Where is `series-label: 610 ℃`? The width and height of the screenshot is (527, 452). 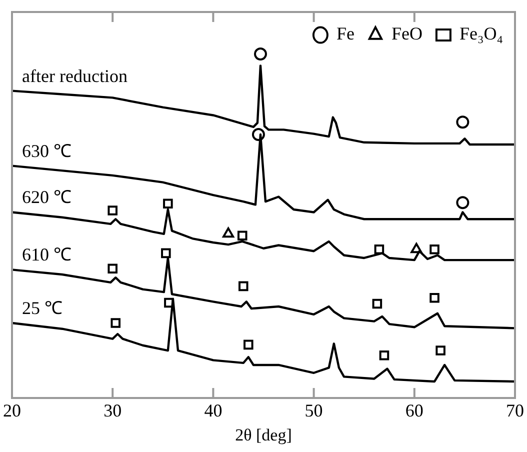
series-label: 610 ℃ is located at coordinates (47, 254).